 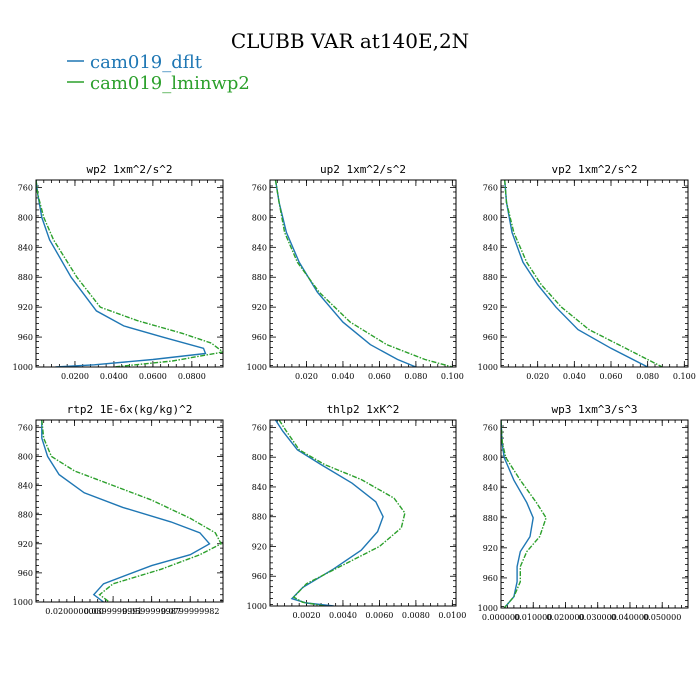 What do you see at coordinates (113, 611) in the screenshot?
I see `x-tick-label: 0.0399999991` at bounding box center [113, 611].